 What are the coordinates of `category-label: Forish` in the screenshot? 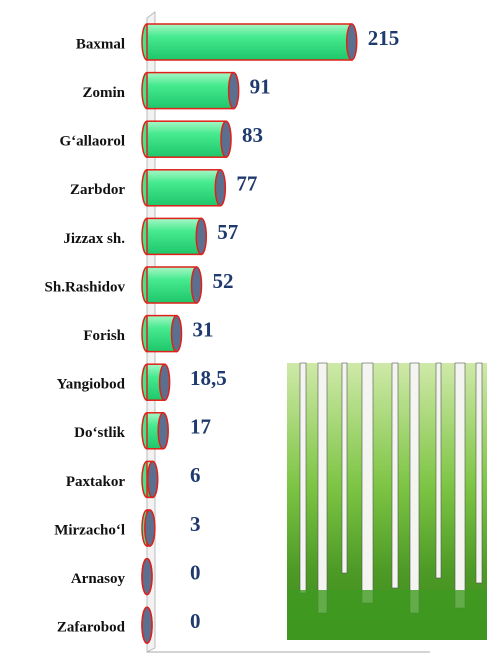 It's located at (104, 336).